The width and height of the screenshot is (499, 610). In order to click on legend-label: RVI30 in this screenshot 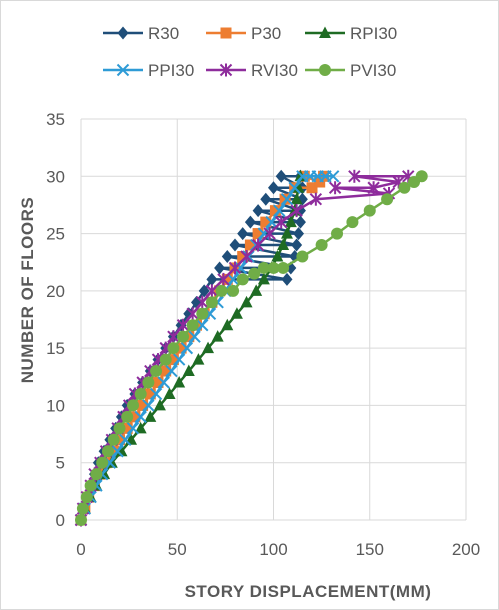, I will do `click(274, 70)`.